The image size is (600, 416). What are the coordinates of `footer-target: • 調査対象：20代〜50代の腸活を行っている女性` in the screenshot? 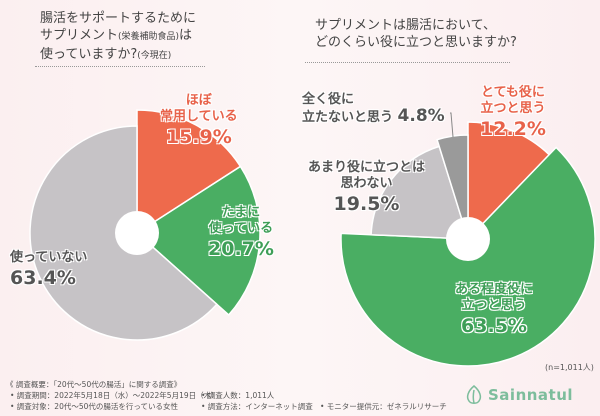 It's located at (94, 406).